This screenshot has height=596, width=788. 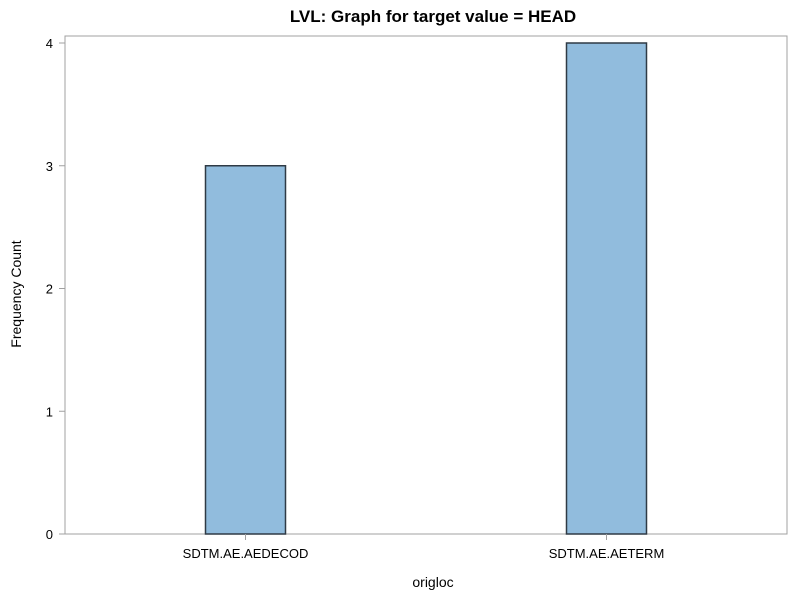 What do you see at coordinates (245, 350) in the screenshot?
I see `bar-sdtm-ae-aedecod` at bounding box center [245, 350].